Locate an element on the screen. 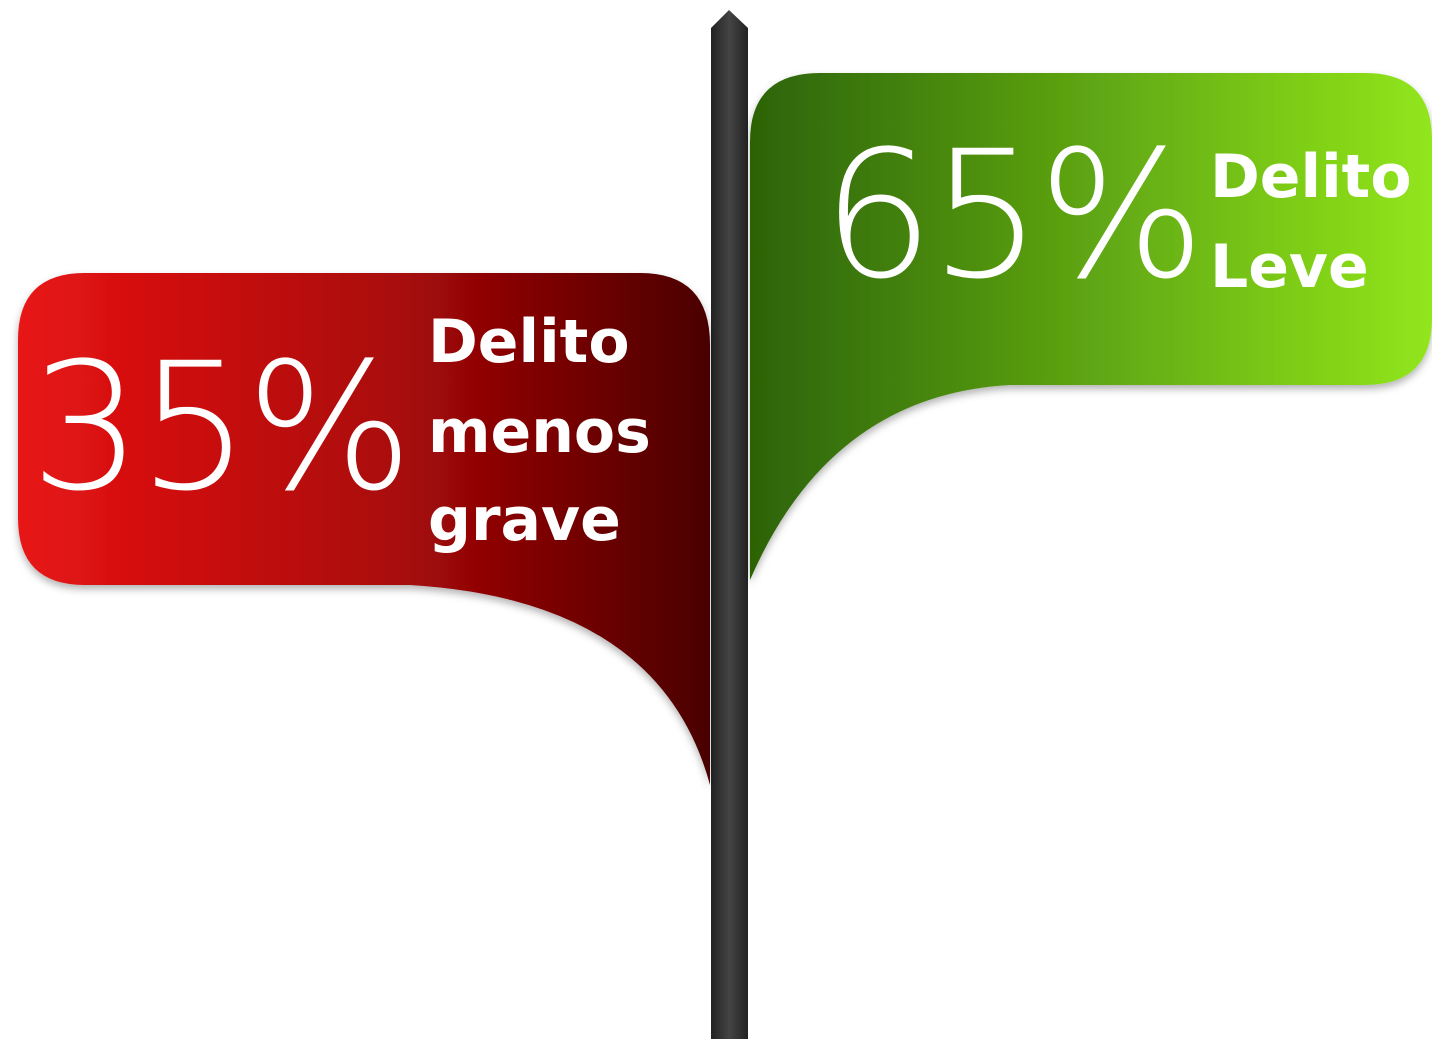  label-line: menos is located at coordinates (539, 432).